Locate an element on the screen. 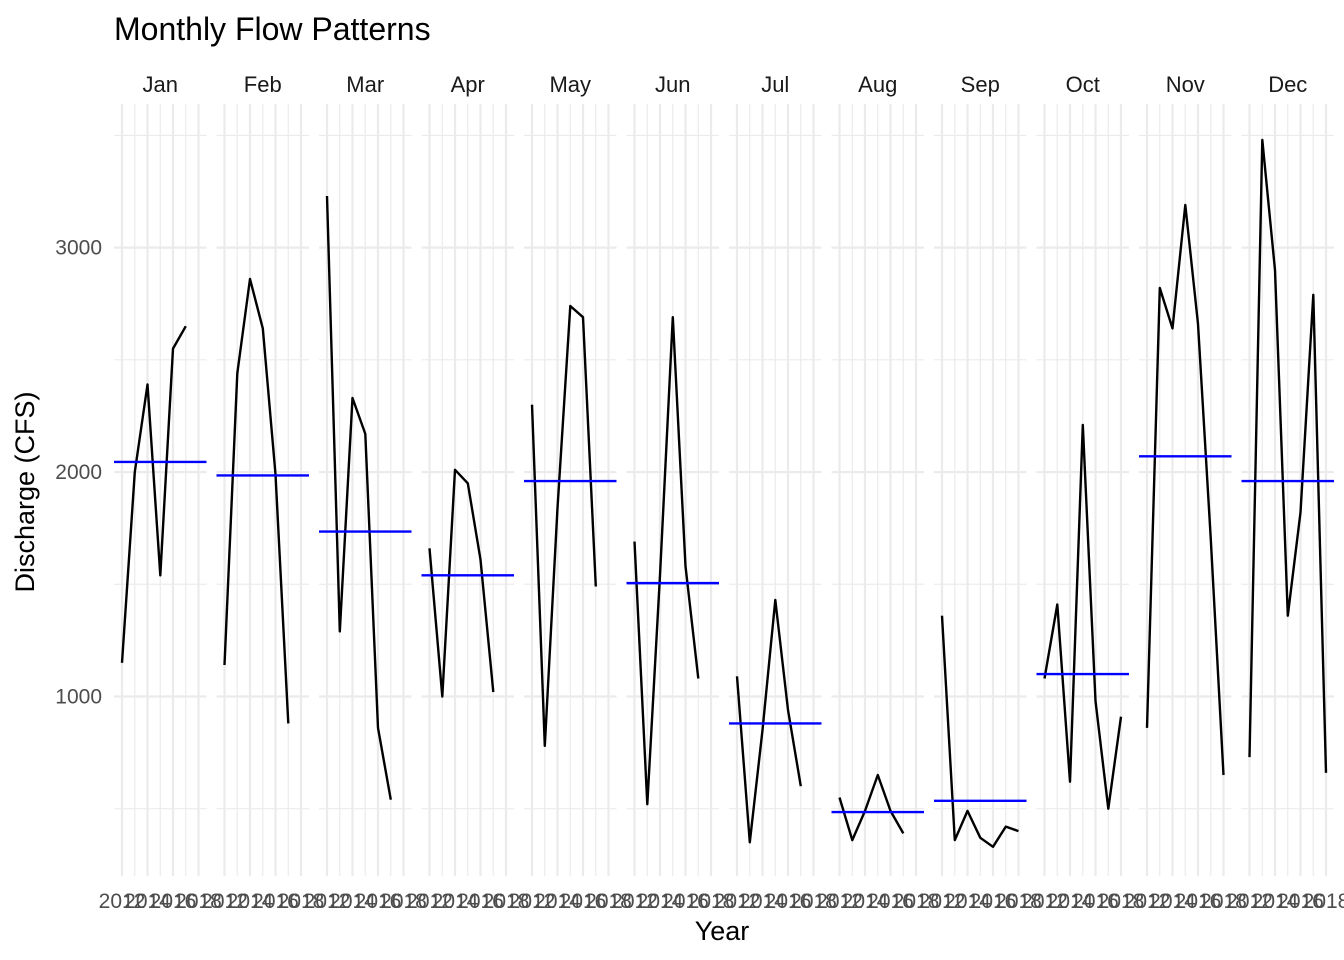 This screenshot has height=960, width=1344. y-axis-title: Discharge (CFS) is located at coordinates (25, 491).